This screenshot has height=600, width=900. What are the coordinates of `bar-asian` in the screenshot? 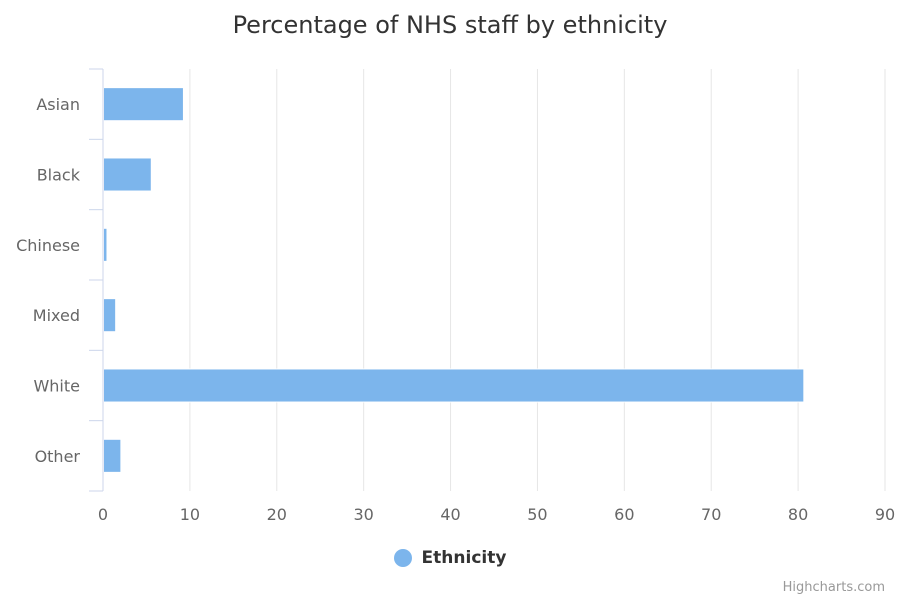 It's located at (143, 104).